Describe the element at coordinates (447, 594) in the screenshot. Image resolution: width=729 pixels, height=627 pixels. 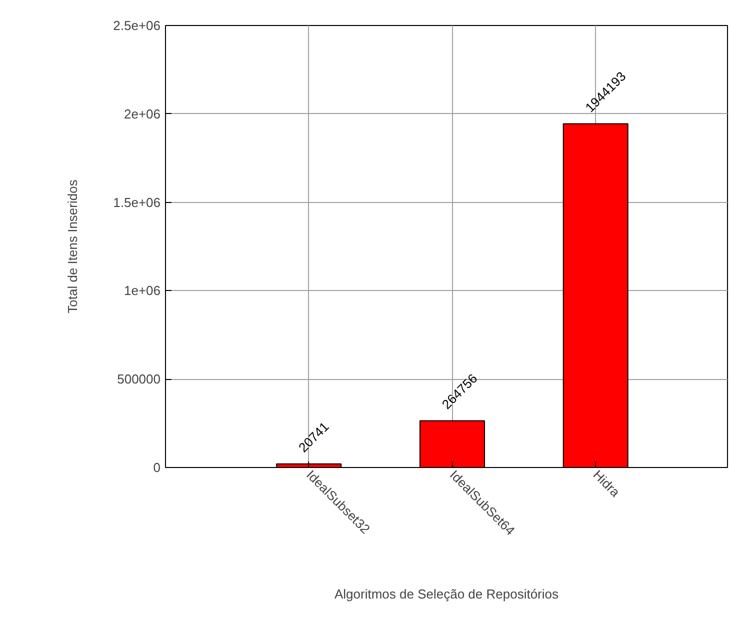
I see `x-axis-title: Algoritmos de Seleção de Repositórios` at that location.